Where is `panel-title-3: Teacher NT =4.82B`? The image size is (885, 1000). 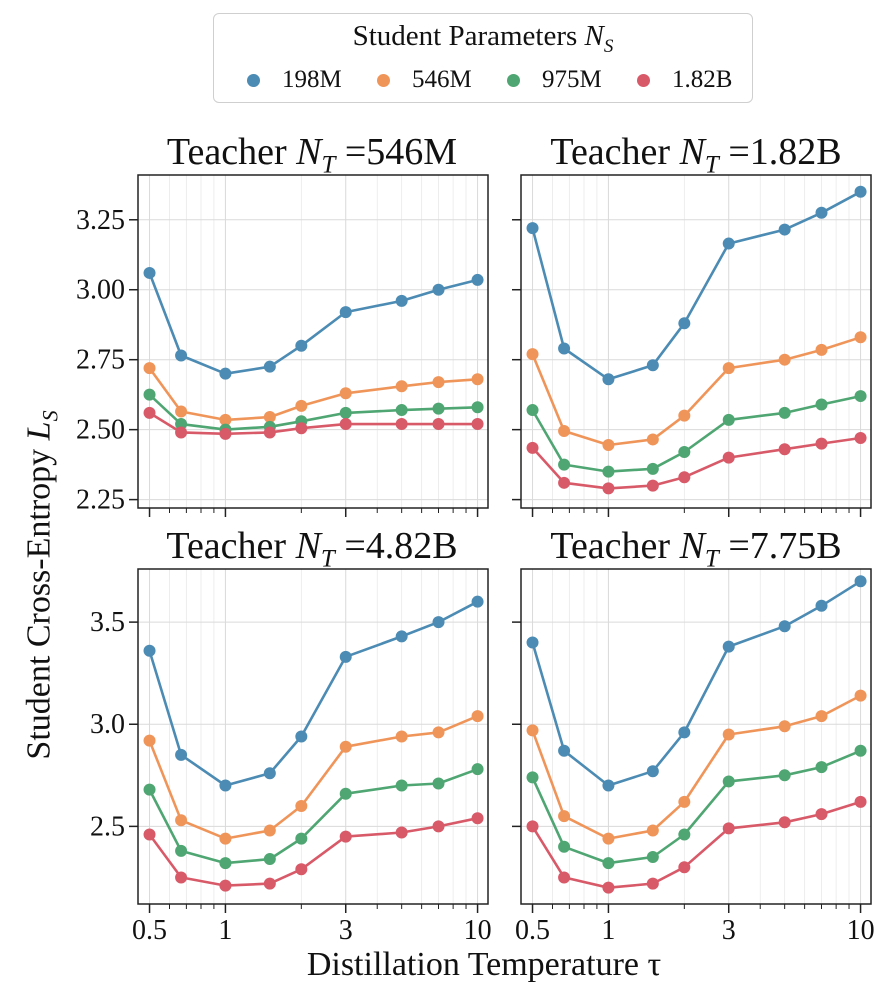 panel-title-3: Teacher NT =4.82B is located at coordinates (311, 549).